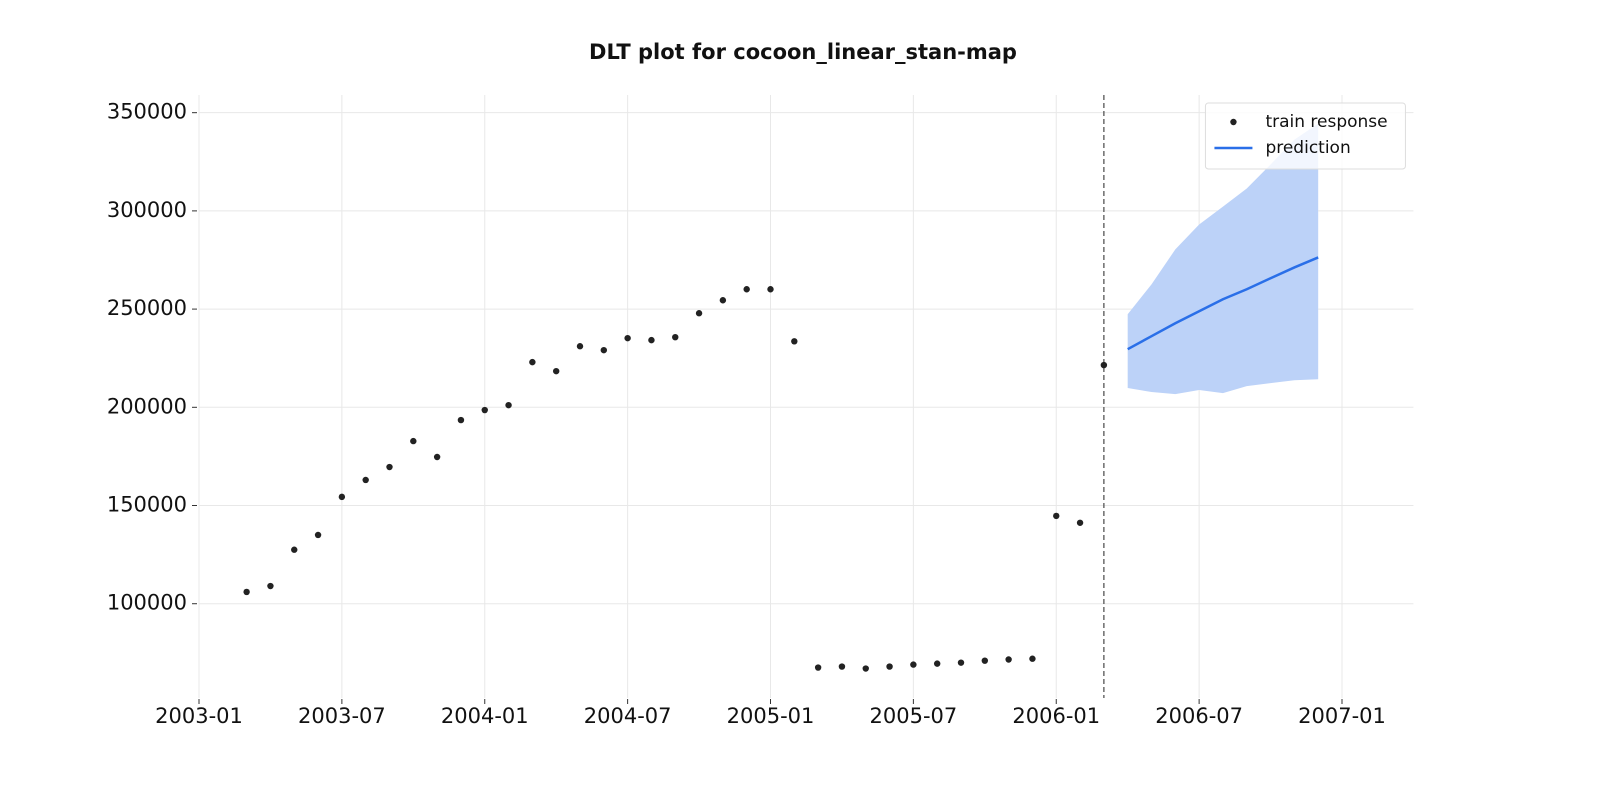  What do you see at coordinates (1233, 122) in the screenshot?
I see `legend-marker` at bounding box center [1233, 122].